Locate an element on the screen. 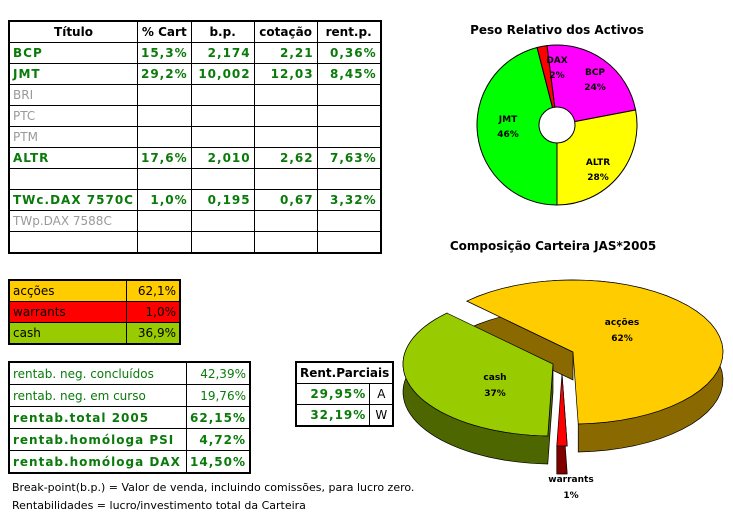 This screenshot has width=733, height=514. slice-value-label: 2% is located at coordinates (556, 76).